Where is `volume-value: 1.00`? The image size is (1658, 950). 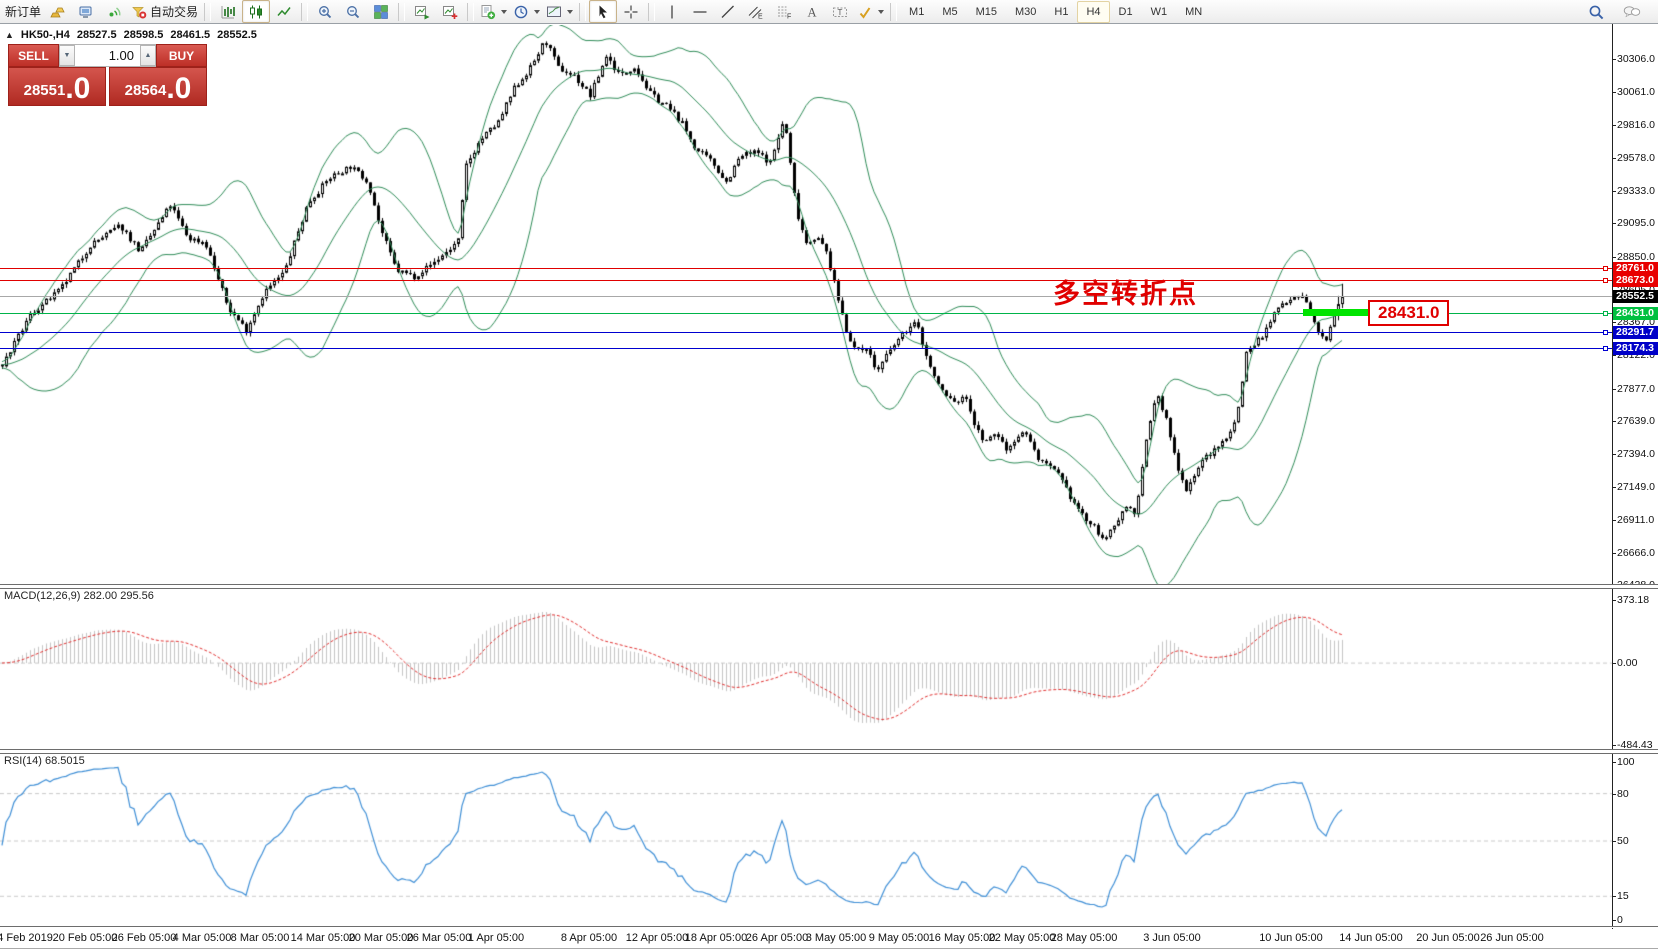
volume-value: 1.00 is located at coordinates (121, 55).